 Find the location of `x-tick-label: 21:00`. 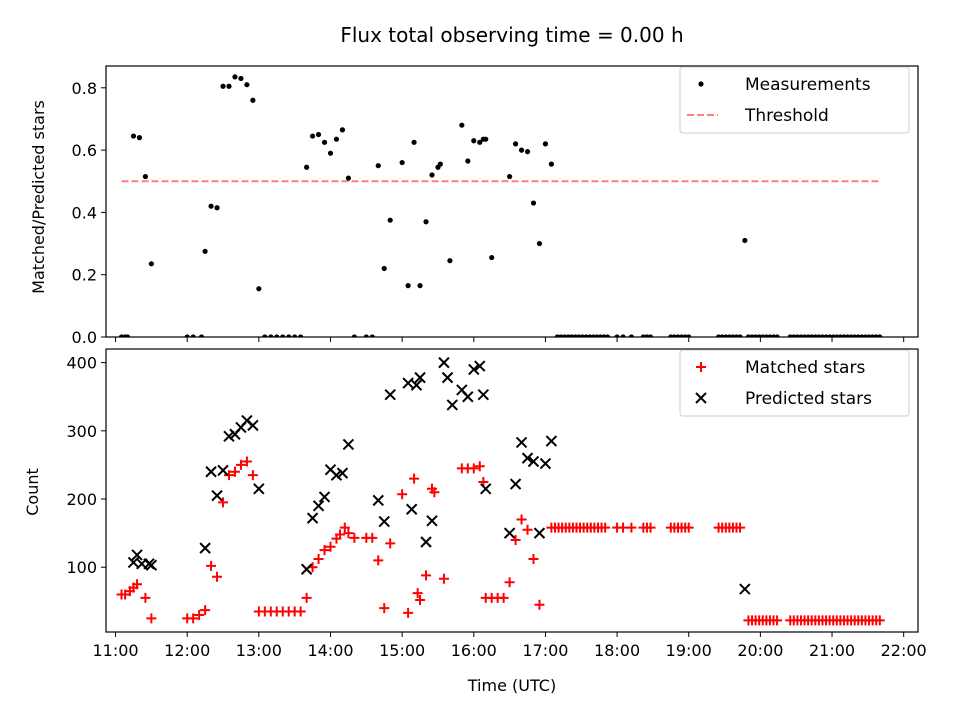

x-tick-label: 21:00 is located at coordinates (832, 650).